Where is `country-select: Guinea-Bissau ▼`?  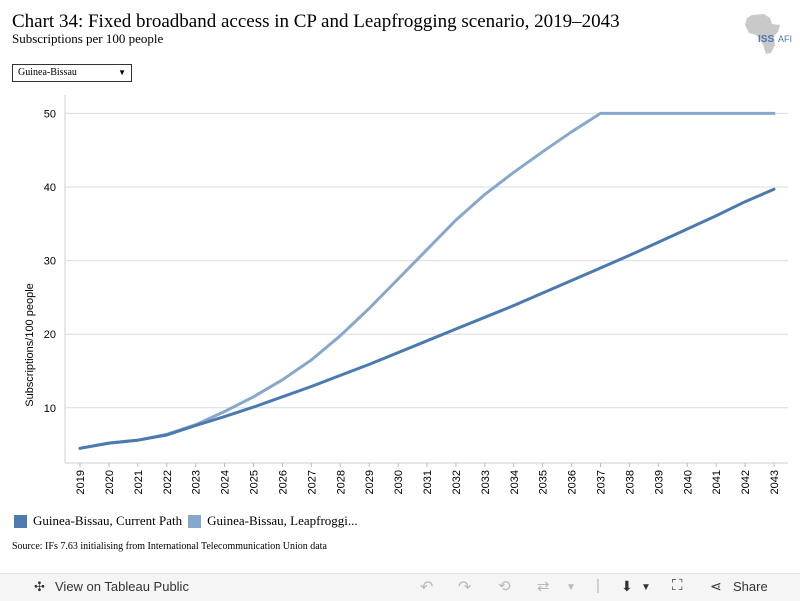
country-select: Guinea-Bissau ▼ is located at coordinates (72, 73).